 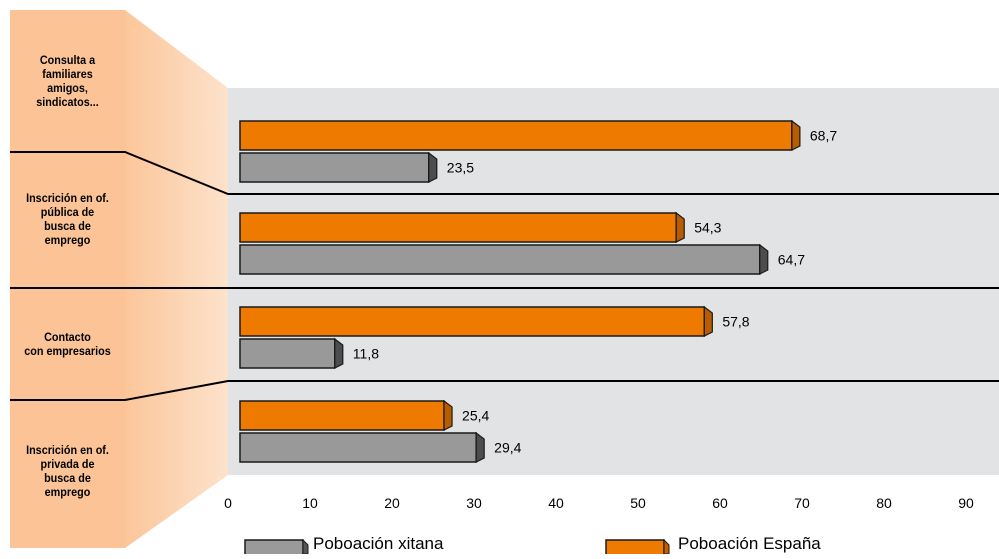 What do you see at coordinates (791, 260) in the screenshot?
I see `data-label-xitana-2: 64,7` at bounding box center [791, 260].